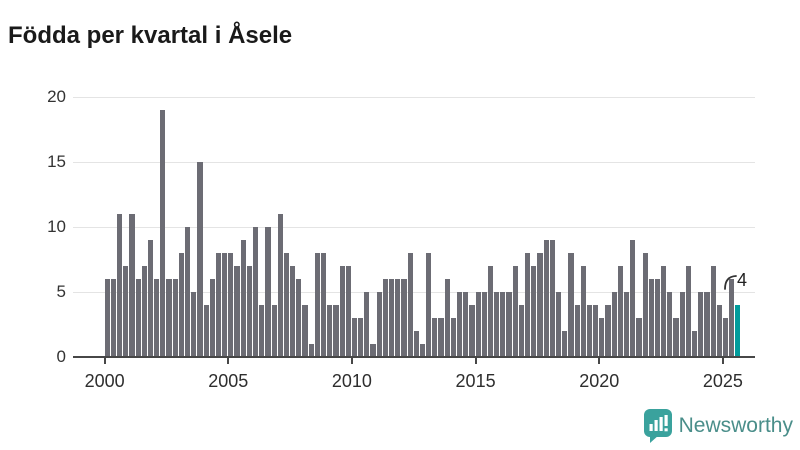 Image resolution: width=800 pixels, height=450 pixels. What do you see at coordinates (738, 331) in the screenshot?
I see `highlighted-bar` at bounding box center [738, 331].